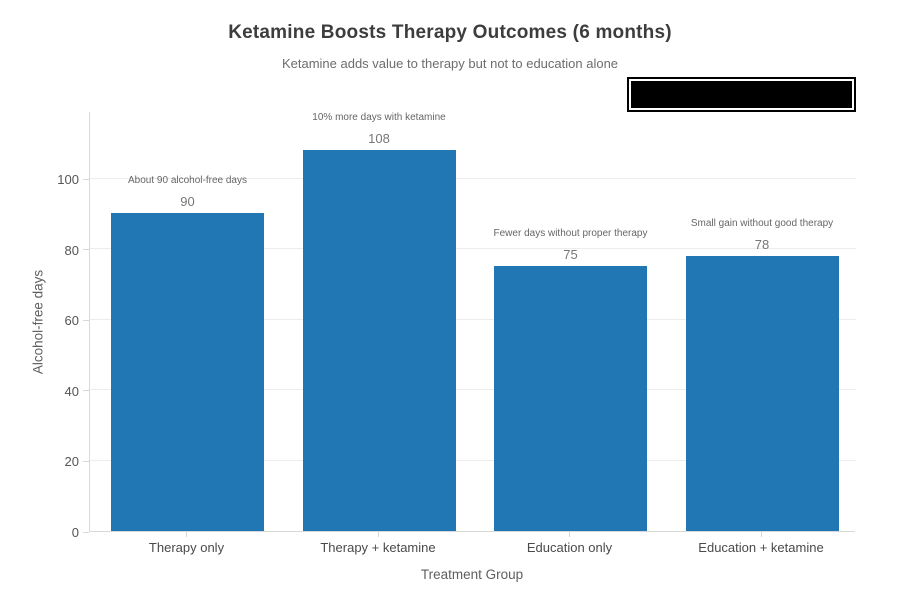 Image resolution: width=900 pixels, height=600 pixels. What do you see at coordinates (472, 574) in the screenshot?
I see `x-axis-title: Treatment Group` at bounding box center [472, 574].